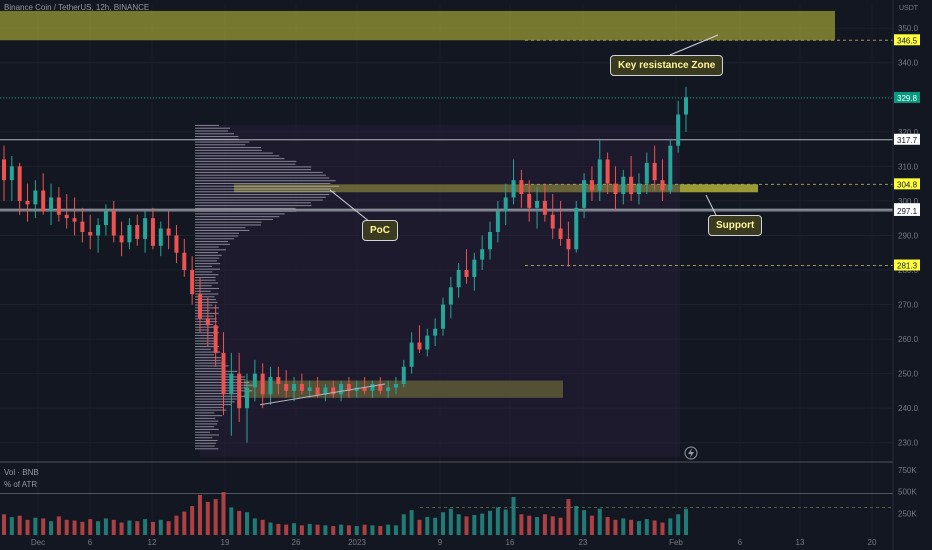  I want to click on y-tick-label: 290.0, so click(908, 235).